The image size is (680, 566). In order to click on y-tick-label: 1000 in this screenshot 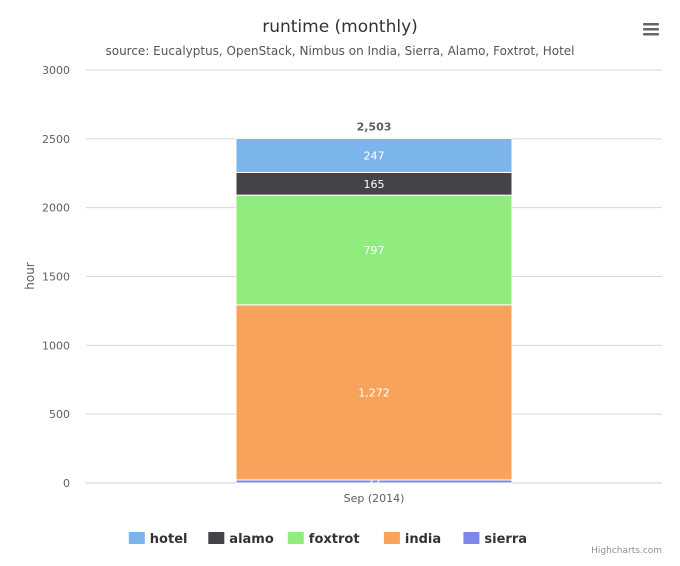, I will do `click(56, 345)`.